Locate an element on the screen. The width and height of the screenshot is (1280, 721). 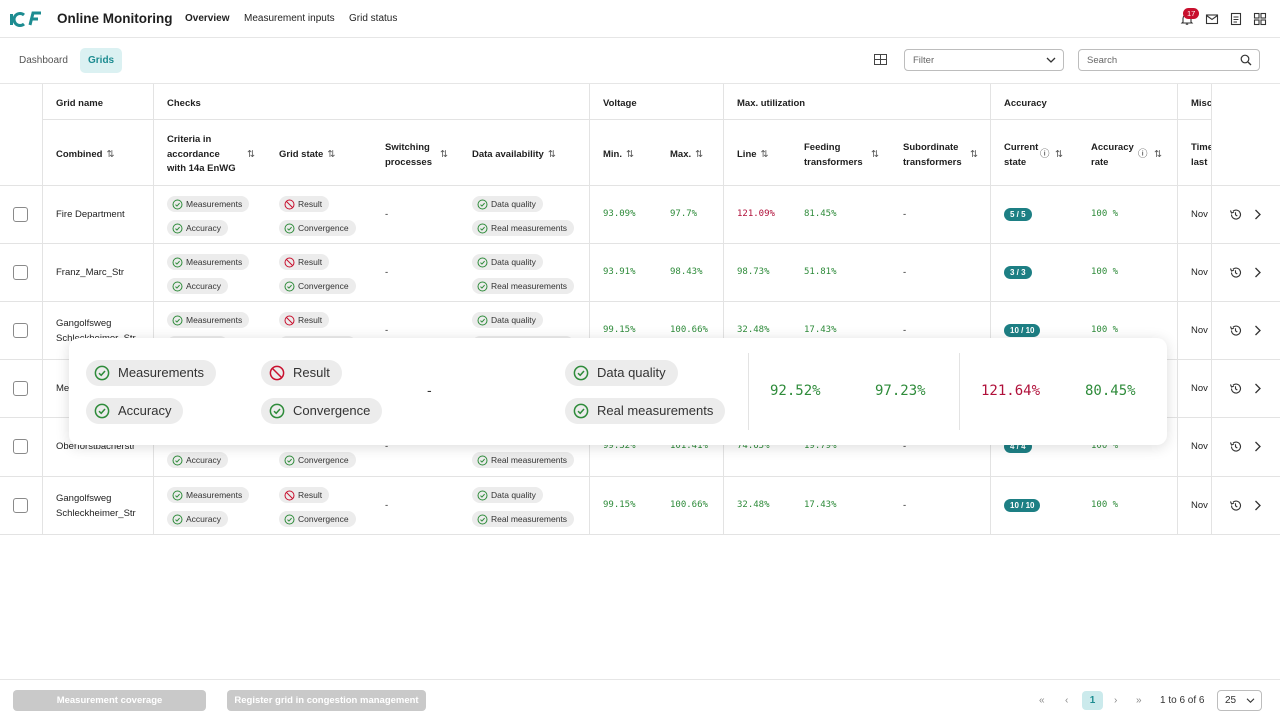
subordinate-value: - is located at coordinates (905, 505).